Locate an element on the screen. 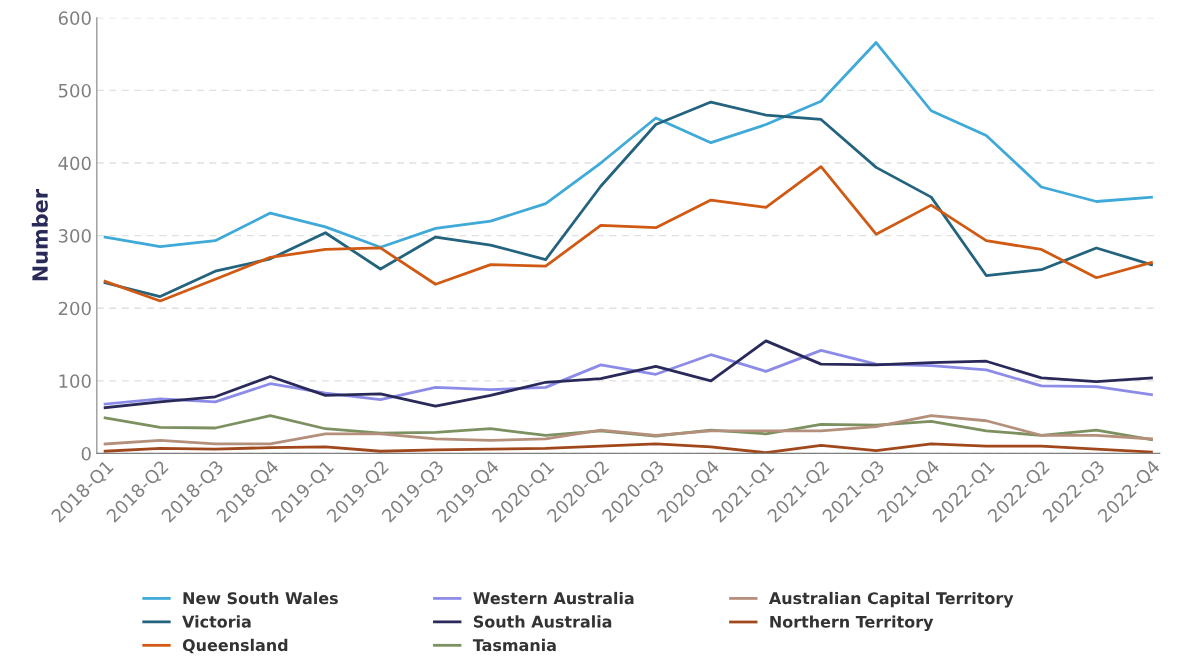 Image resolution: width=1181 pixels, height=660 pixels. y-tick-label: 600 is located at coordinates (74, 18).